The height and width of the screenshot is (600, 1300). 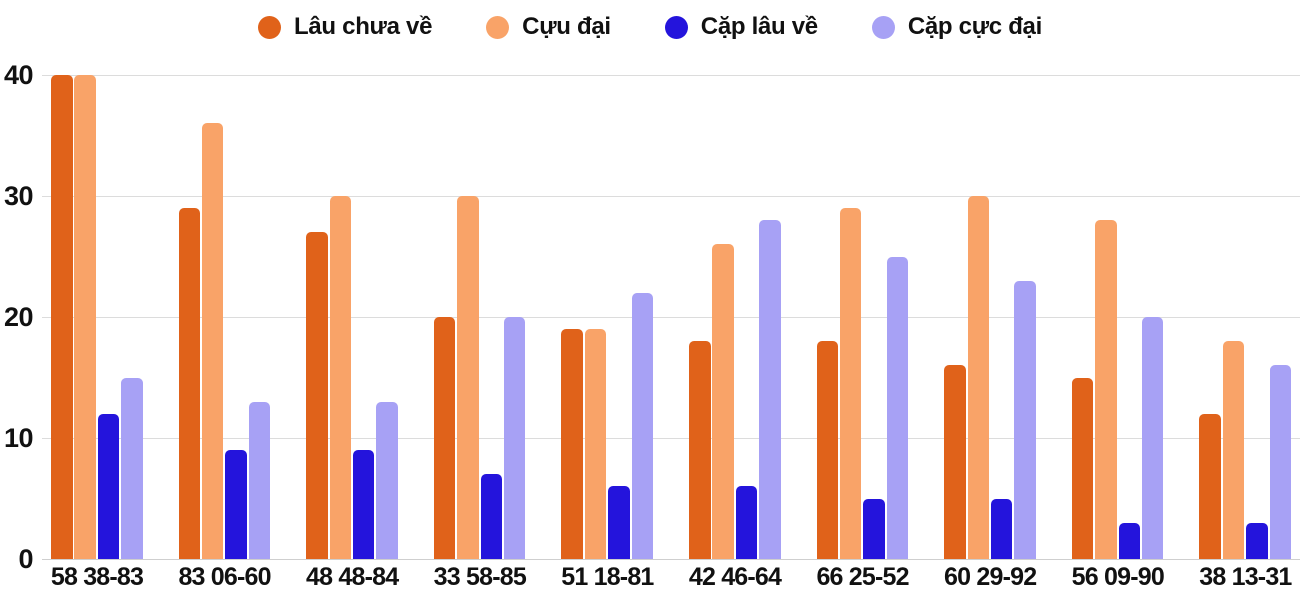 I want to click on y-tick-label-20: 20, so click(x=18, y=317).